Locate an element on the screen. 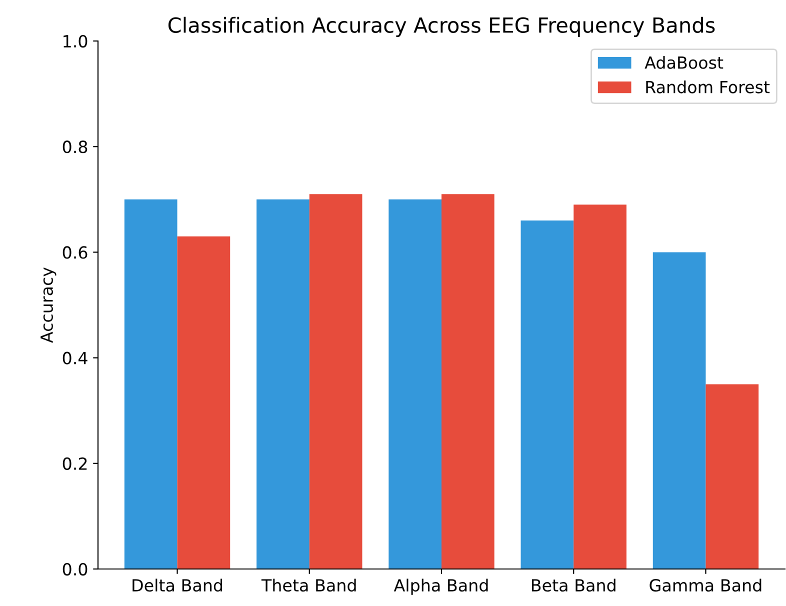 The height and width of the screenshot is (606, 786). x-tick-label: Alpha Band is located at coordinates (441, 586).